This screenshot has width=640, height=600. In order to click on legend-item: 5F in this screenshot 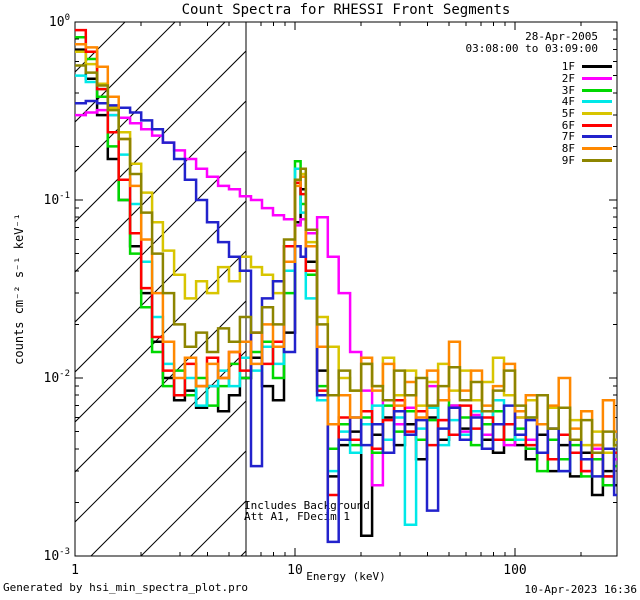, I will do `click(586, 114)`.